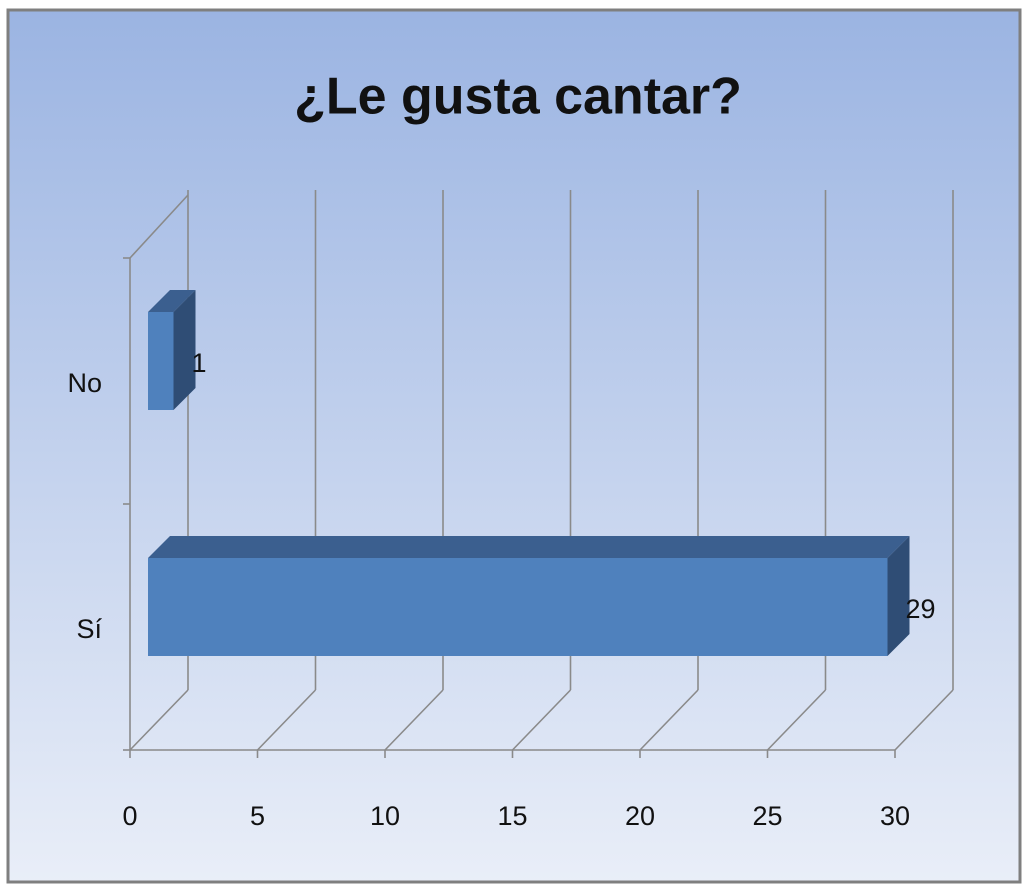 This screenshot has width=1028, height=884. What do you see at coordinates (385, 816) in the screenshot?
I see `x-tick-label: 10` at bounding box center [385, 816].